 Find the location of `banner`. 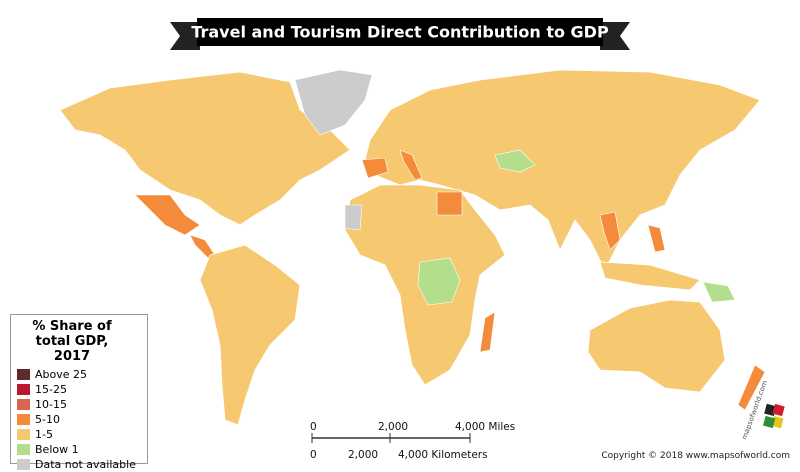

banner is located at coordinates (400, 32).